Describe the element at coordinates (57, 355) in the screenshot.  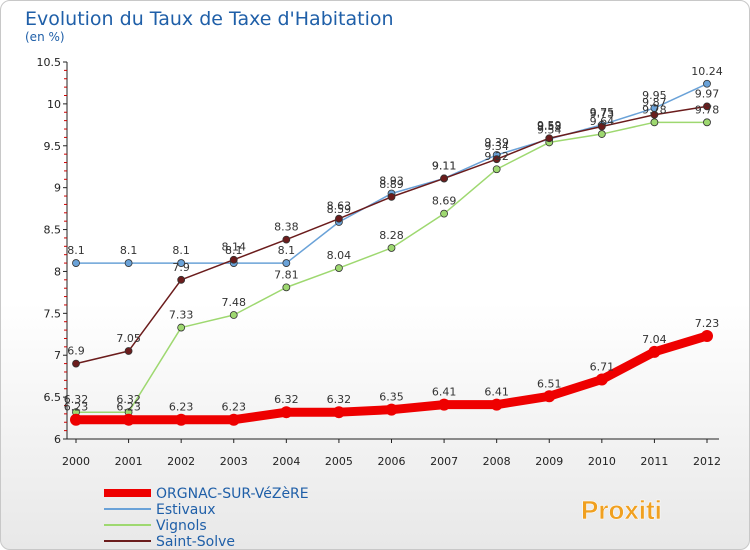
I see `y-tick-label: 7` at that location.